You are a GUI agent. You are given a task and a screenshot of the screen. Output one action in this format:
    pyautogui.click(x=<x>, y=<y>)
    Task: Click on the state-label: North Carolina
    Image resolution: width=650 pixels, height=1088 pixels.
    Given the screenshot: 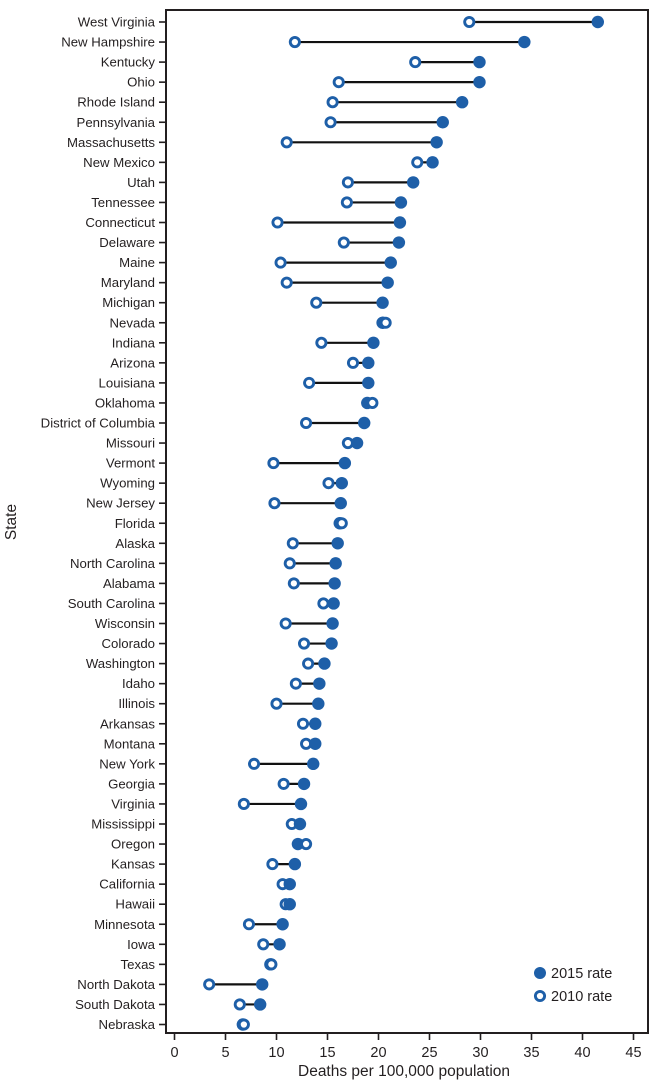 What is the action you would take?
    pyautogui.click(x=113, y=563)
    